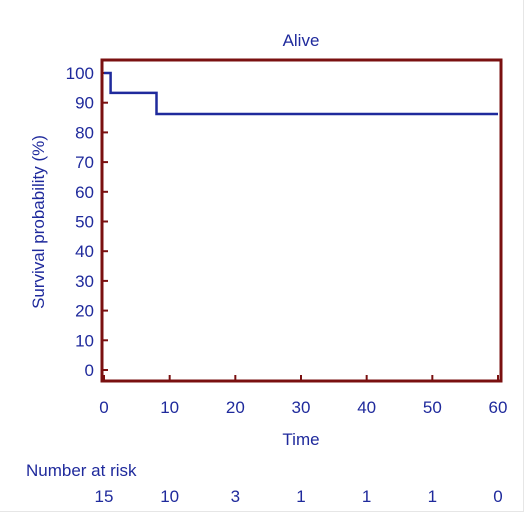 The width and height of the screenshot is (524, 512). I want to click on y-tick-label: 30, so click(84, 281).